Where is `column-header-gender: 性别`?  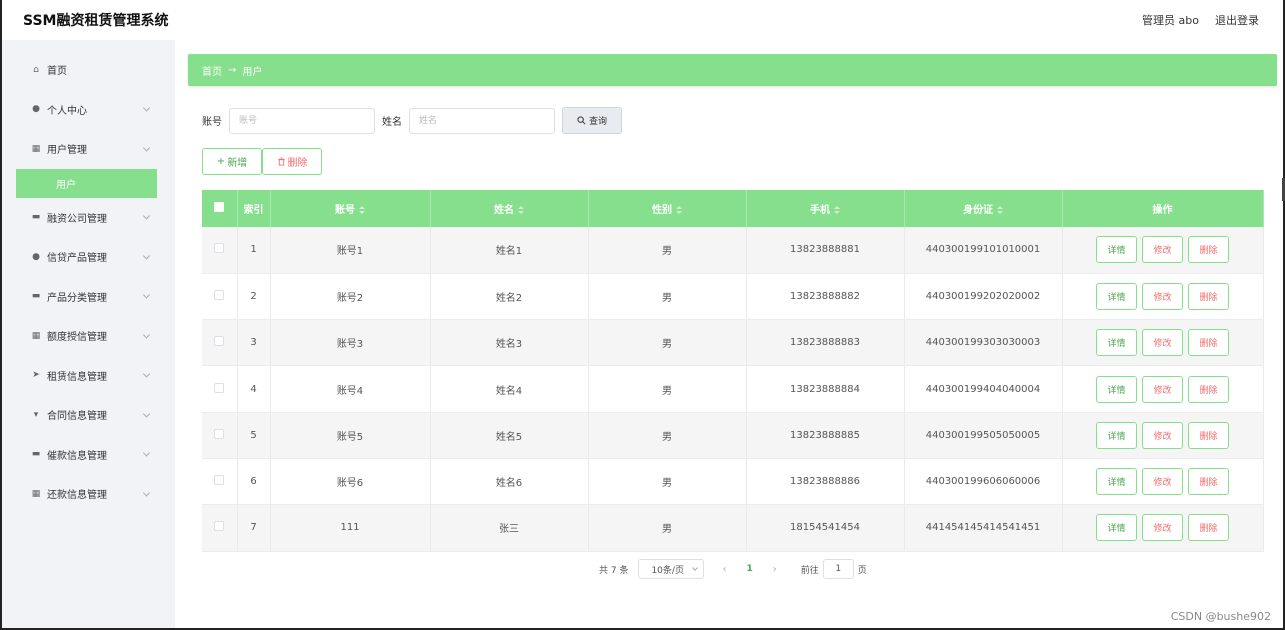
column-header-gender: 性别 is located at coordinates (667, 208).